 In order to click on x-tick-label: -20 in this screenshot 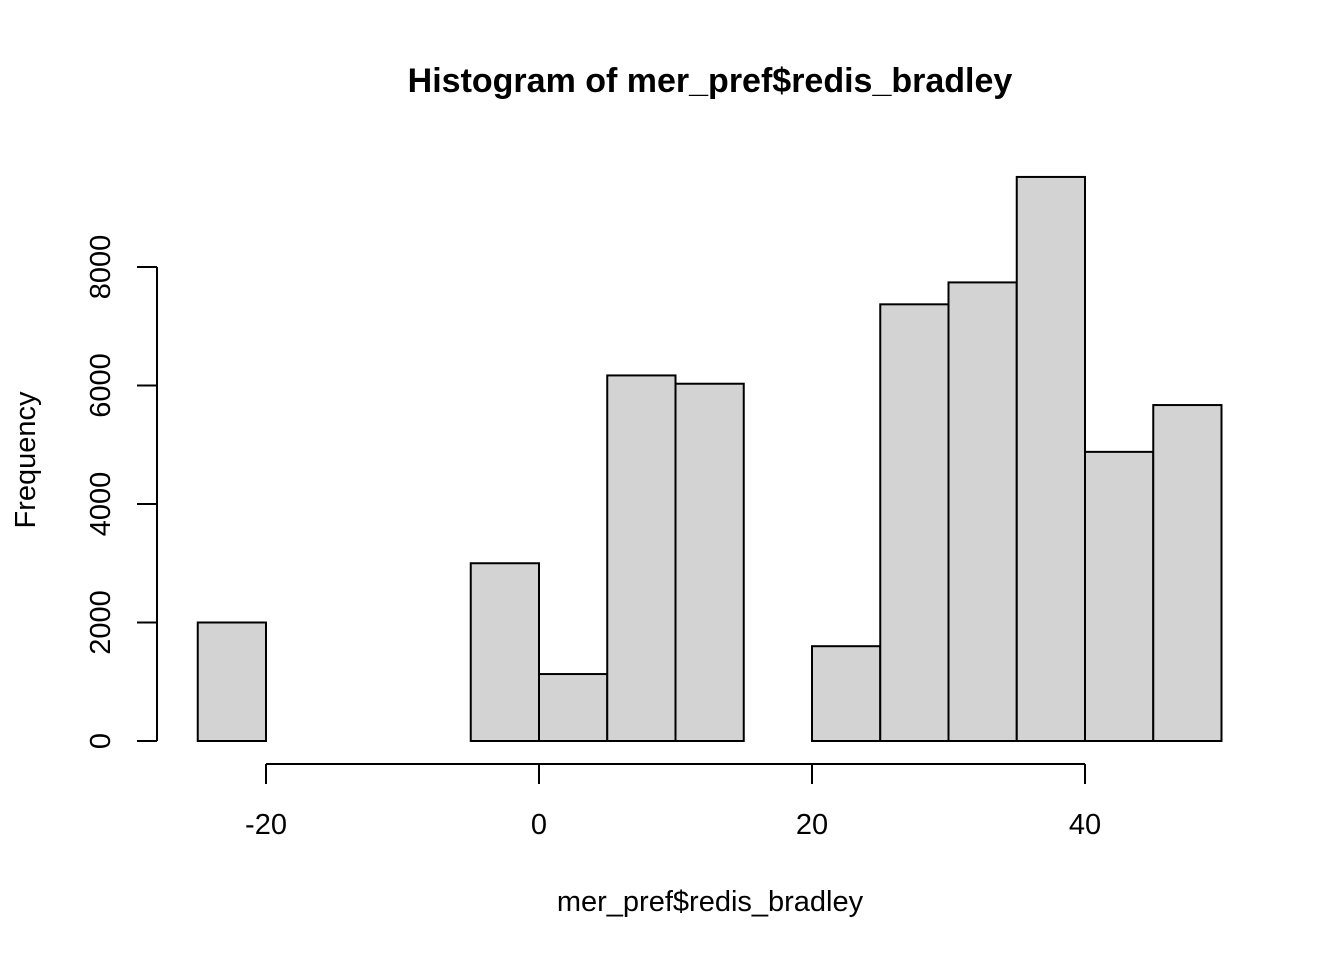, I will do `click(266, 825)`.